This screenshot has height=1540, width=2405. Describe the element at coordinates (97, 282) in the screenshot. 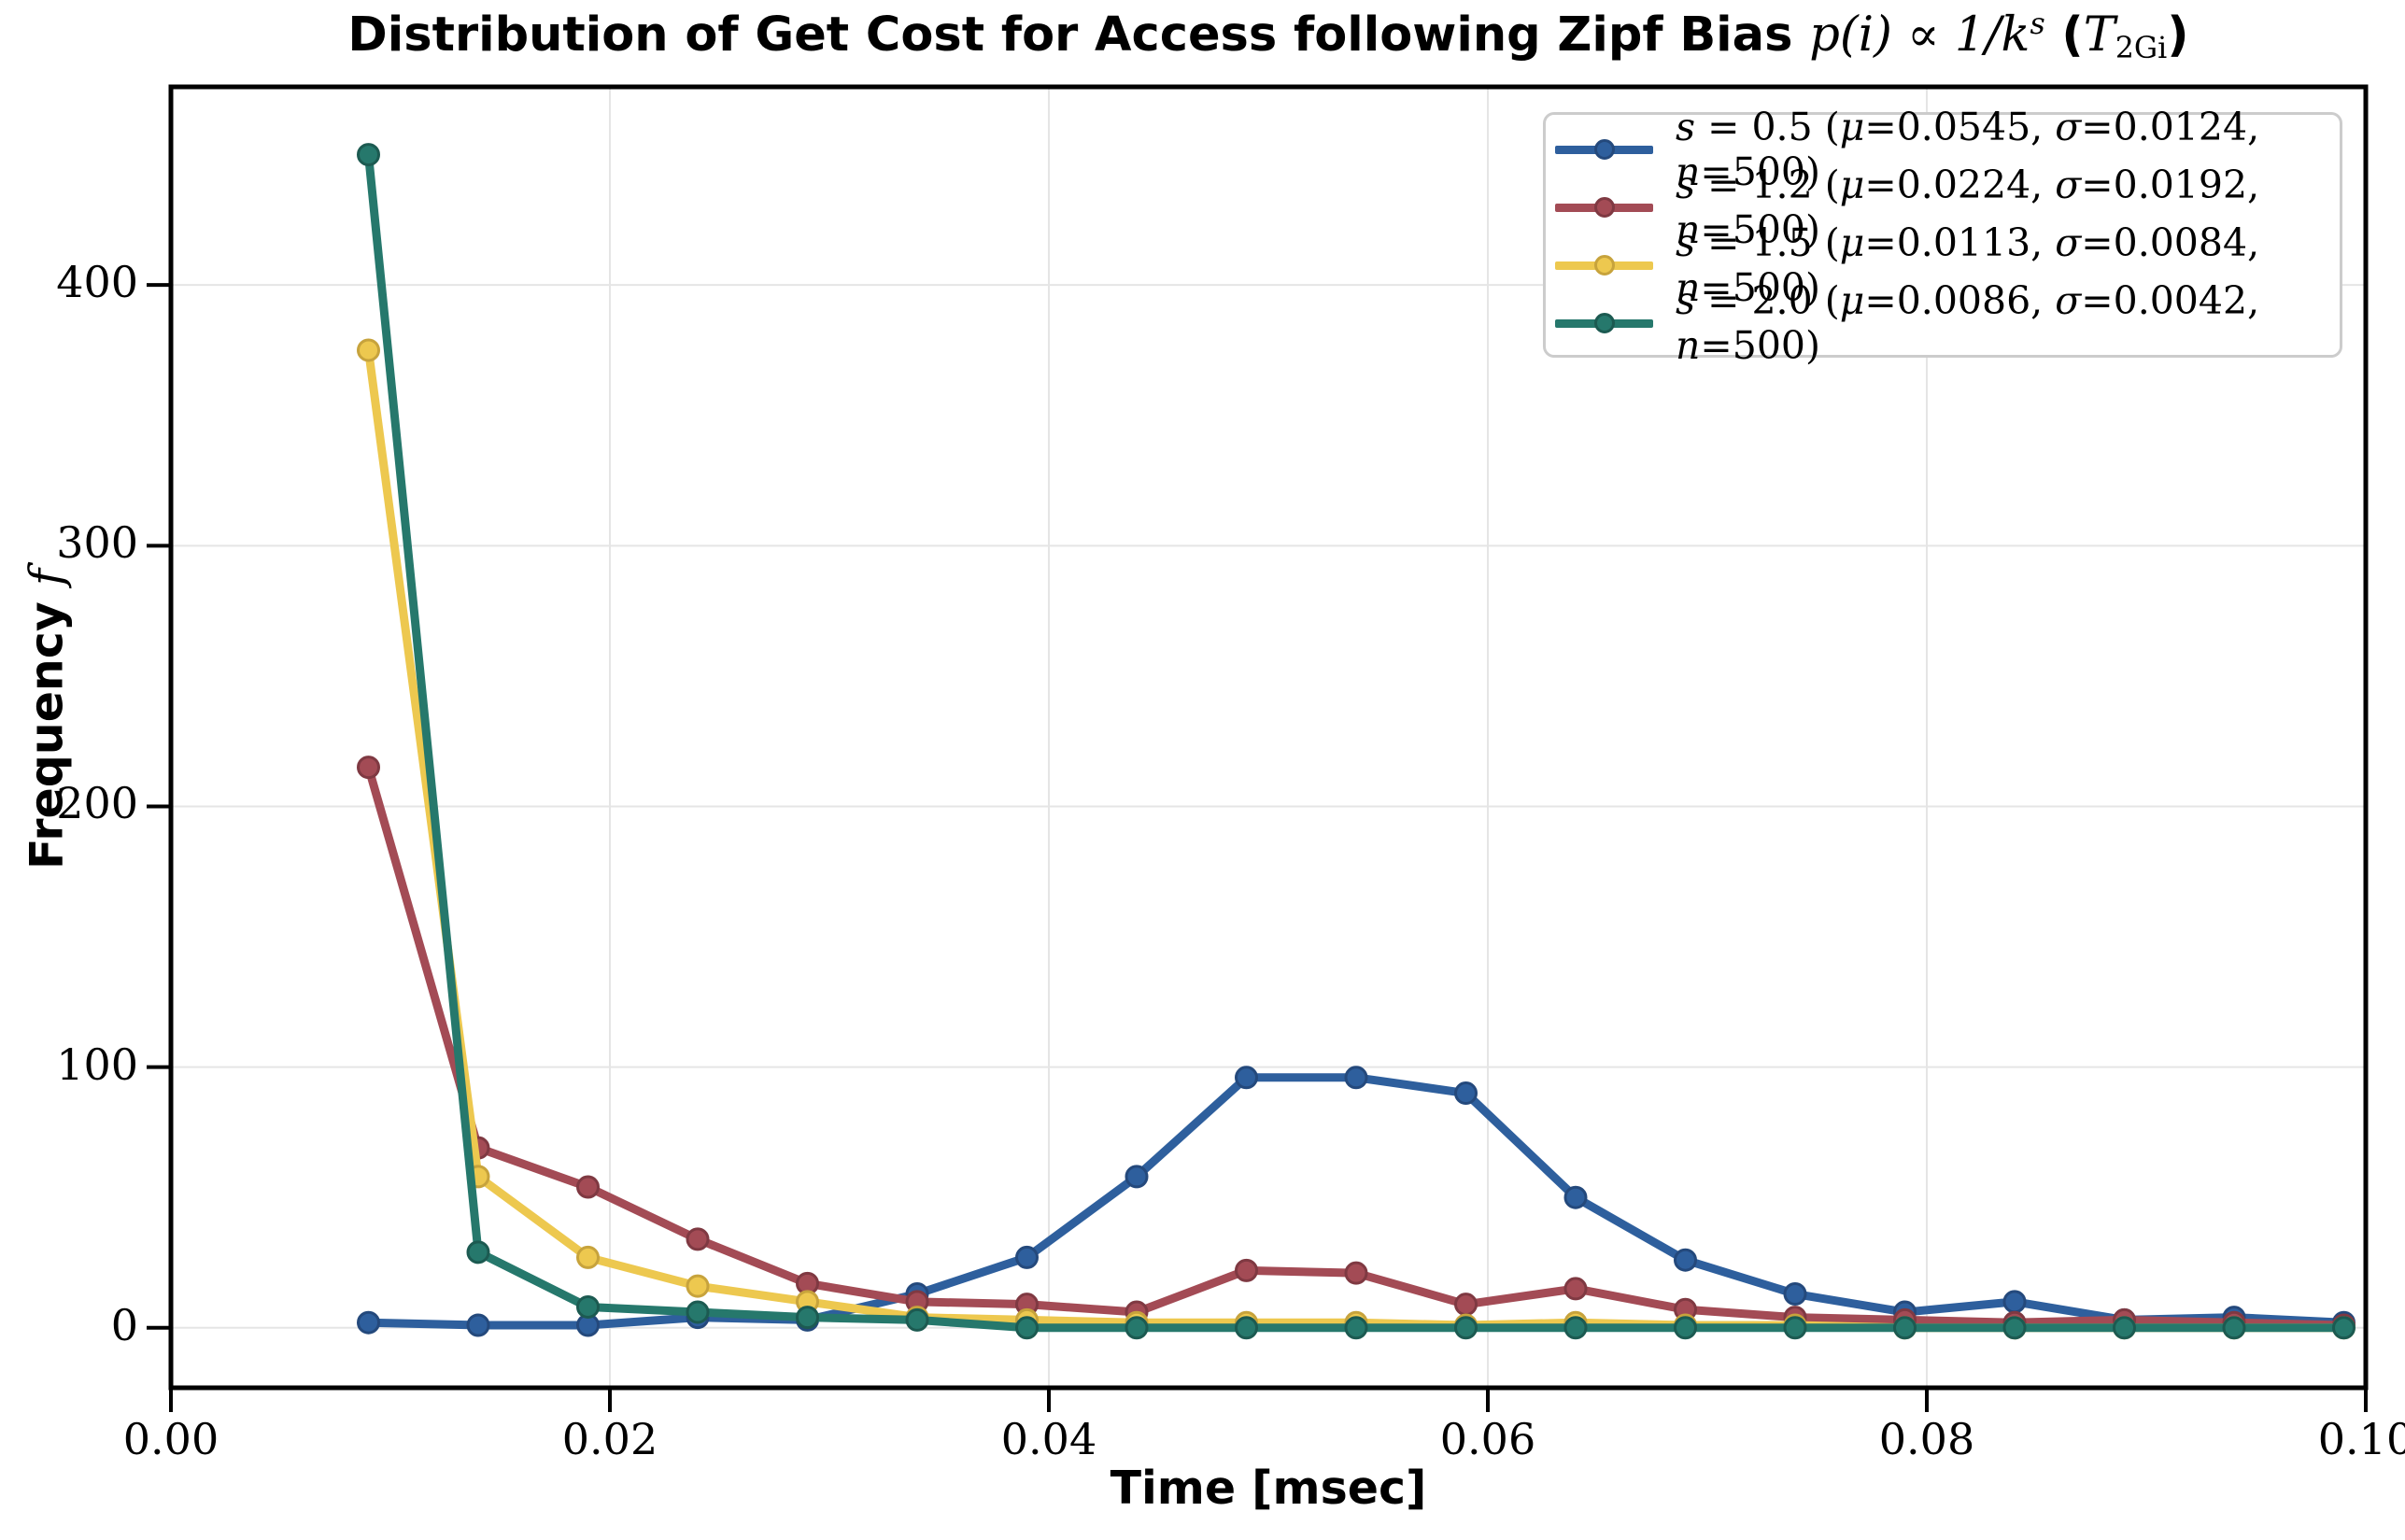

I see `y-tick-label-400: 400` at that location.